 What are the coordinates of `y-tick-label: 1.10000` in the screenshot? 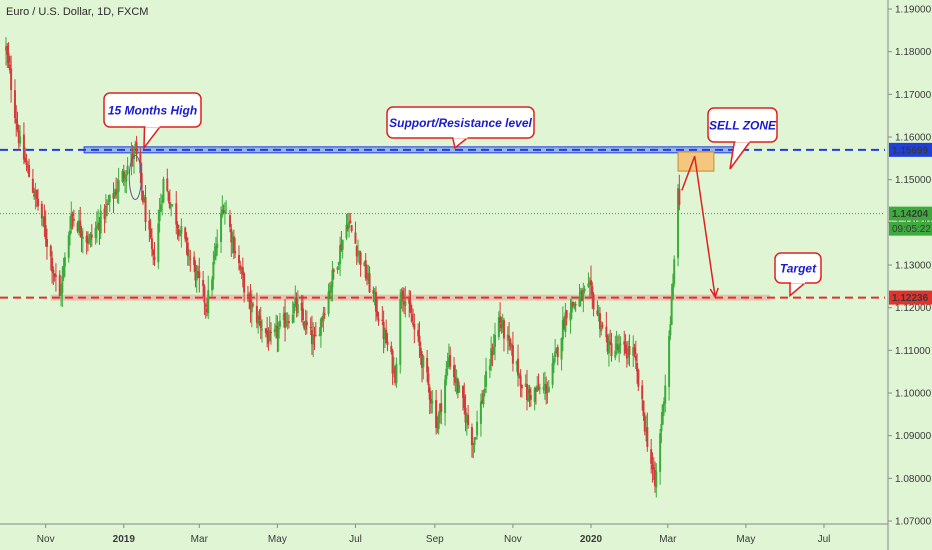 It's located at (913, 394).